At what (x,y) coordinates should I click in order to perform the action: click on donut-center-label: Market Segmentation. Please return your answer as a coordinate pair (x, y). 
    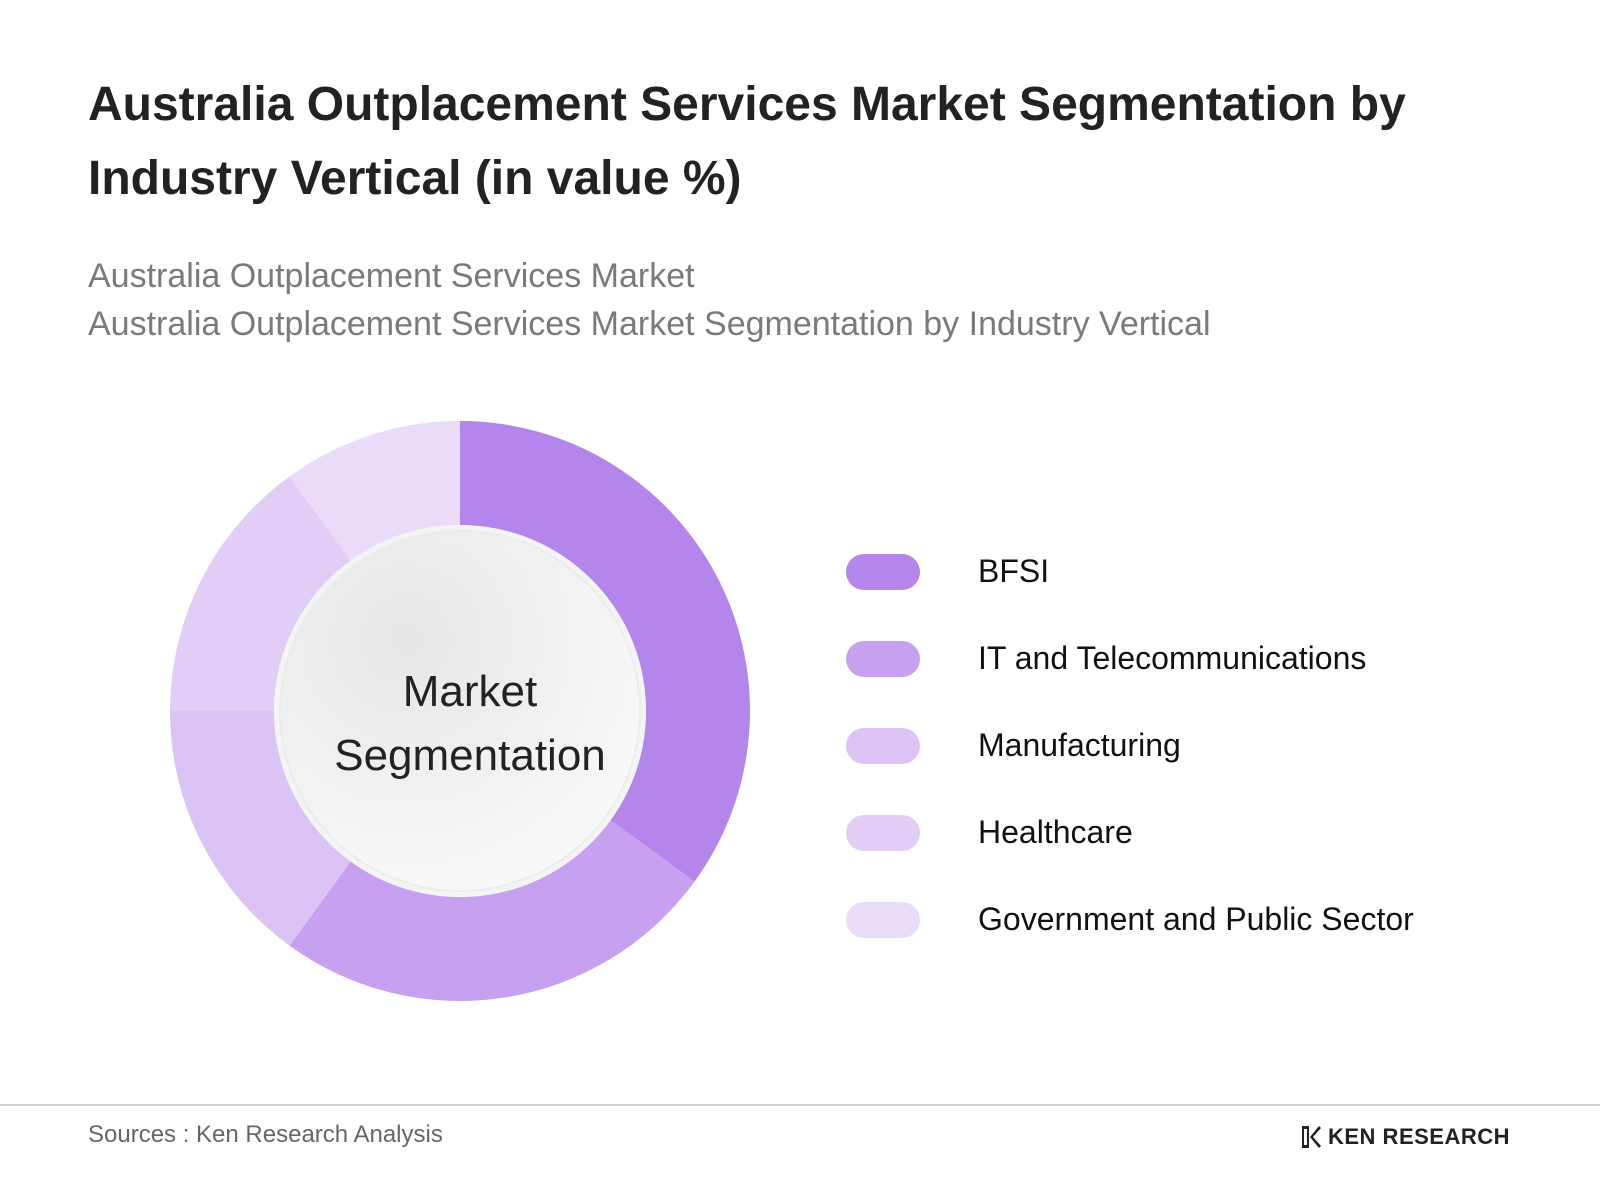
    Looking at the image, I should click on (470, 724).